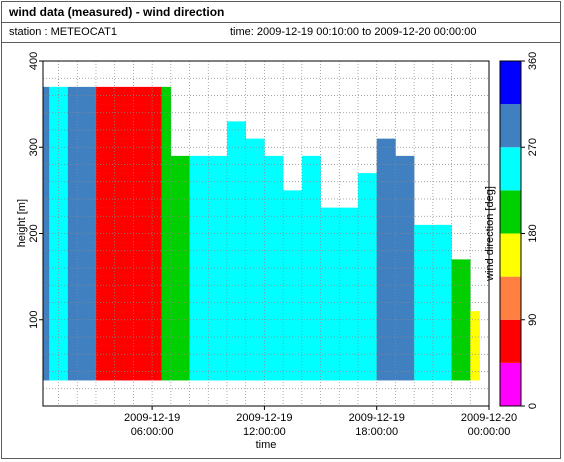 Image resolution: width=564 pixels, height=462 pixels. Describe the element at coordinates (490, 234) in the screenshot. I see `colorbar-label: wind direction [deg]` at that location.